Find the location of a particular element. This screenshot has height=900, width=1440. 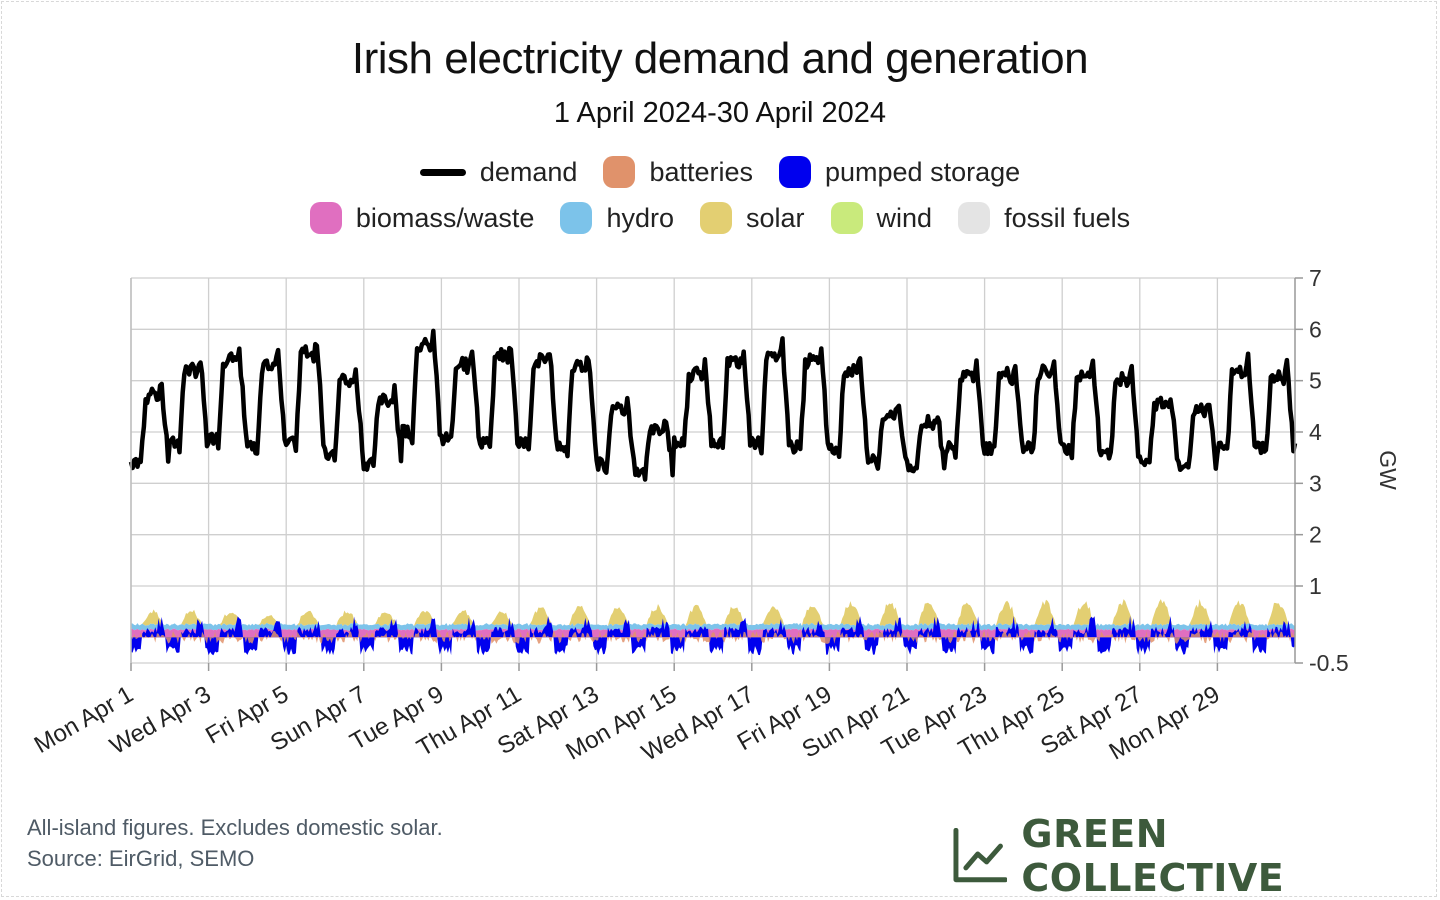

legend-item-solar: solar is located at coordinates (752, 218).